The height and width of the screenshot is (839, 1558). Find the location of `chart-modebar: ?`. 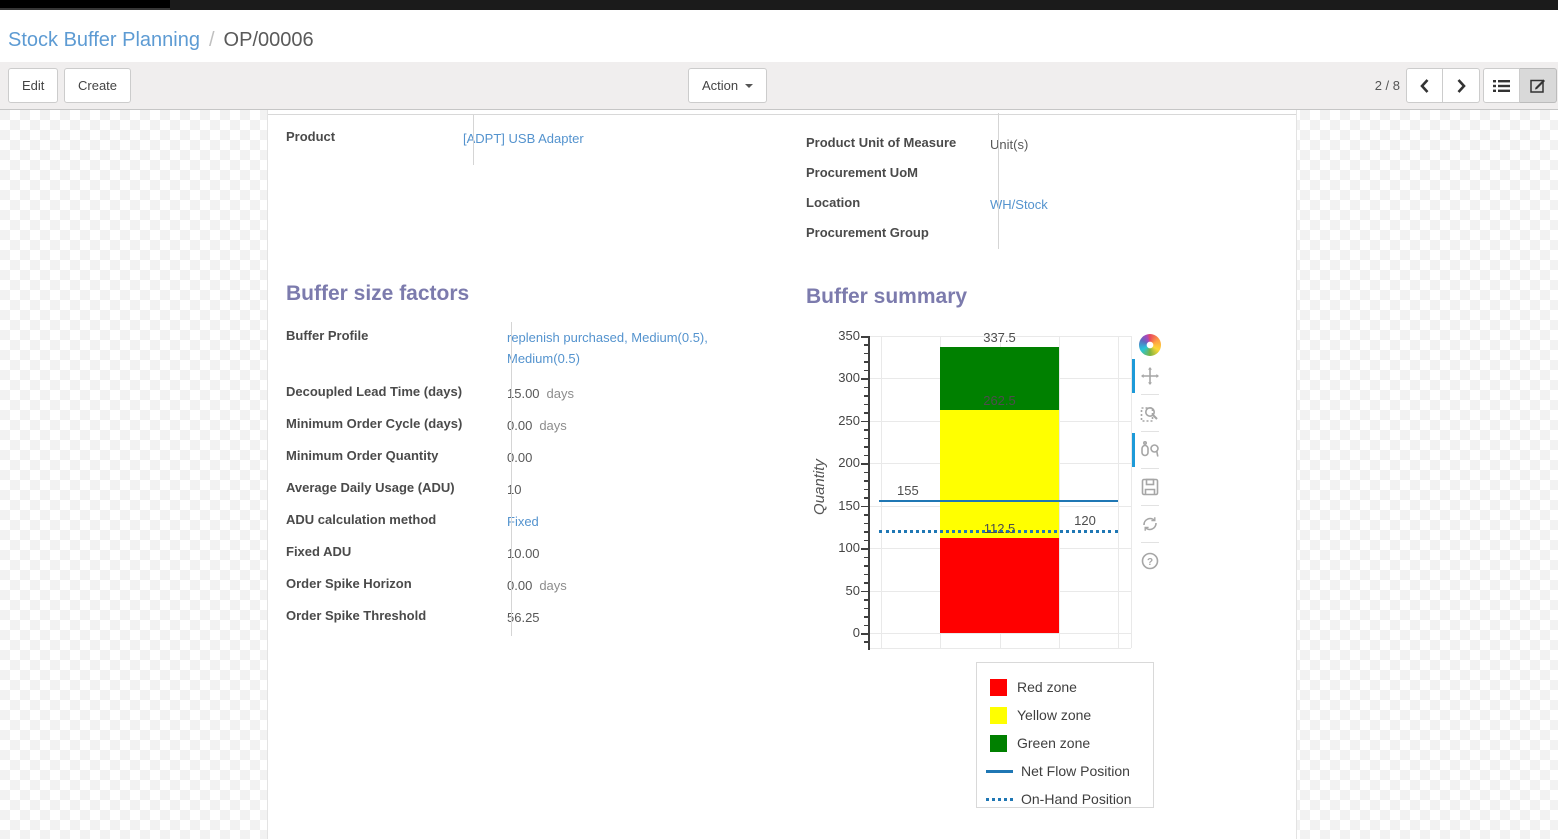

chart-modebar: ? is located at coordinates (1150, 453).